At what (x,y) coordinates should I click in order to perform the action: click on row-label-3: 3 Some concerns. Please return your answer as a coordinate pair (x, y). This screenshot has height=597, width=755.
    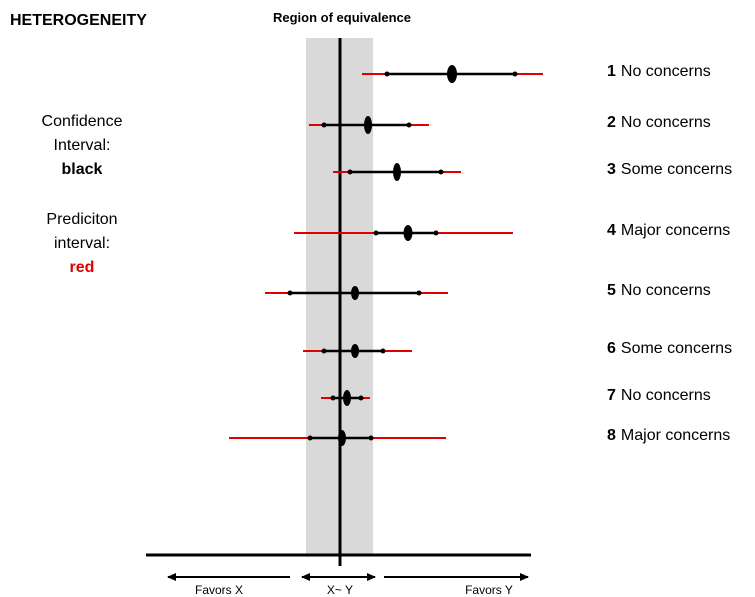
    Looking at the image, I should click on (669, 170).